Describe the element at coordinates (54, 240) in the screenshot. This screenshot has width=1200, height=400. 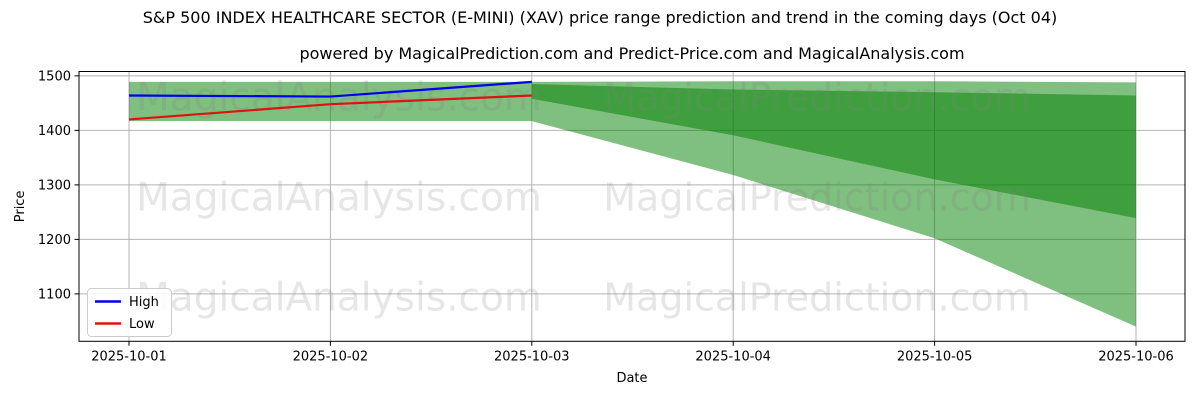
I see `y-tick-label: 1200` at that location.